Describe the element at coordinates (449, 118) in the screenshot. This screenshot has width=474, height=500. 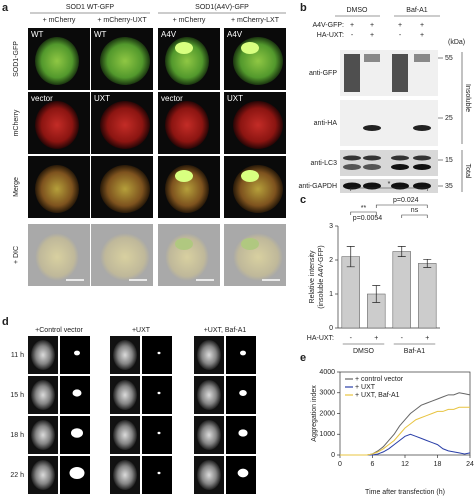
I see `marker: 25` at that location.